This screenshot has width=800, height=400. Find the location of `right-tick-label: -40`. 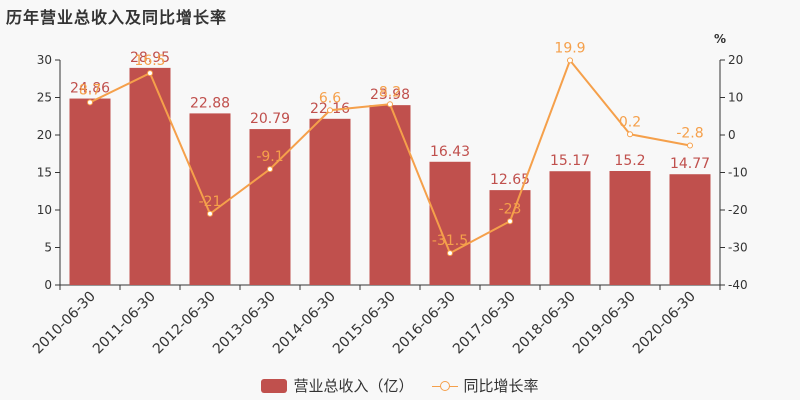

right-tick-label: -40 is located at coordinates (738, 285).